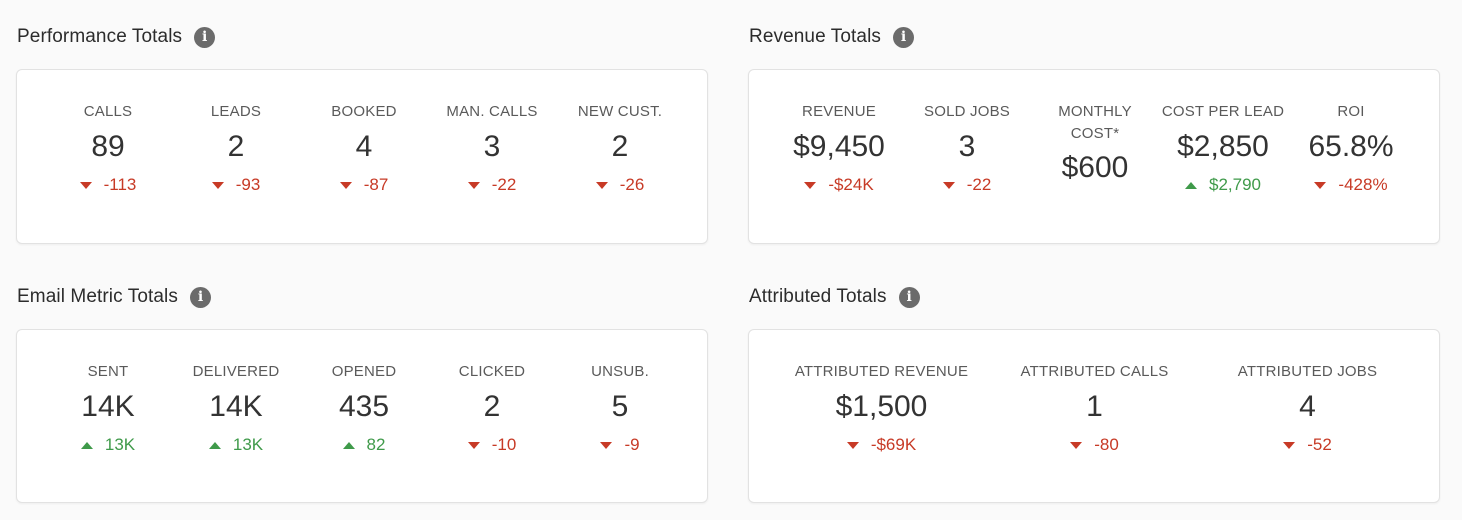  I want to click on metric-label: ATTRIBUTED REVENUE, so click(881, 371).